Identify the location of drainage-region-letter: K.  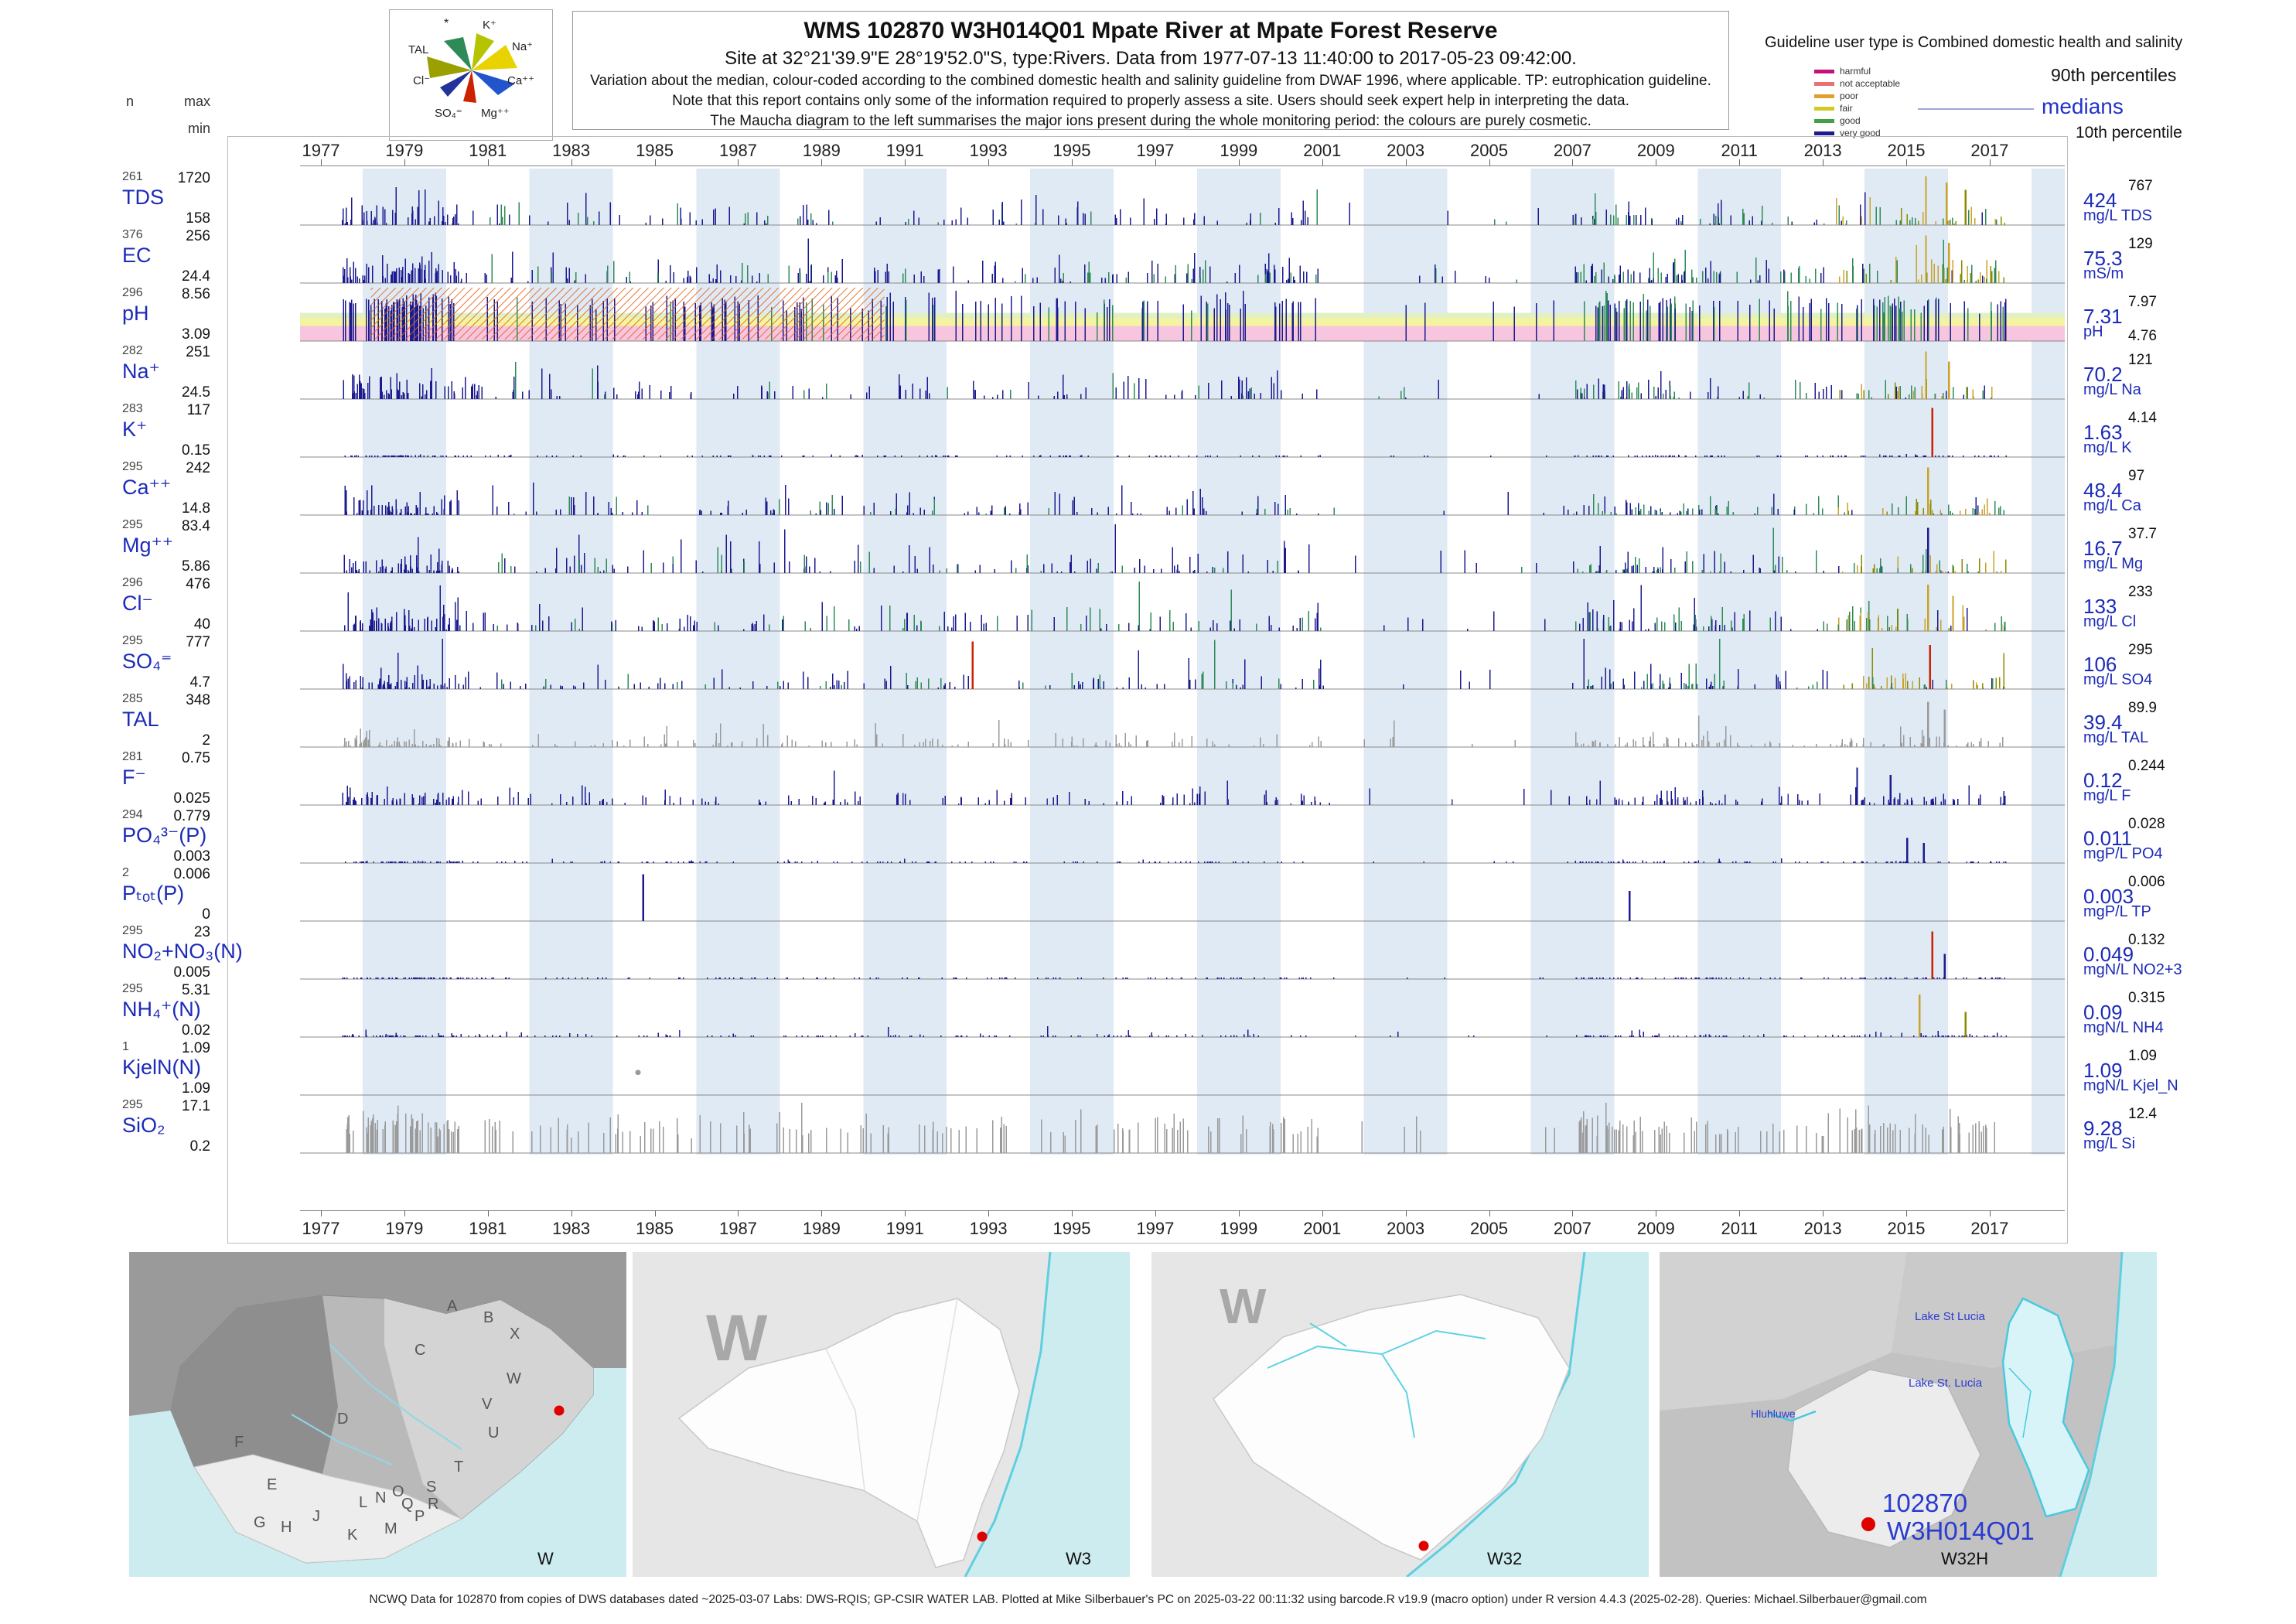
(352, 1535).